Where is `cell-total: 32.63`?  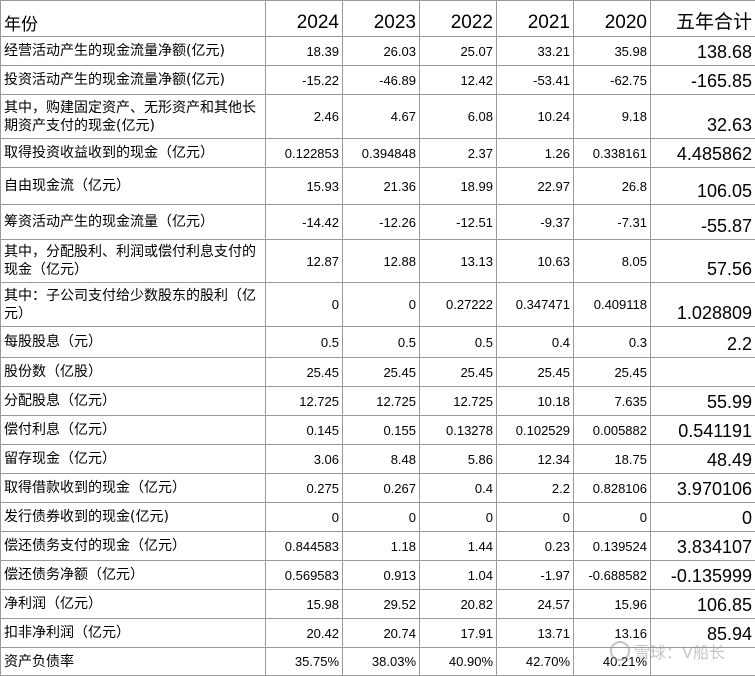
cell-total: 32.63 is located at coordinates (703, 117).